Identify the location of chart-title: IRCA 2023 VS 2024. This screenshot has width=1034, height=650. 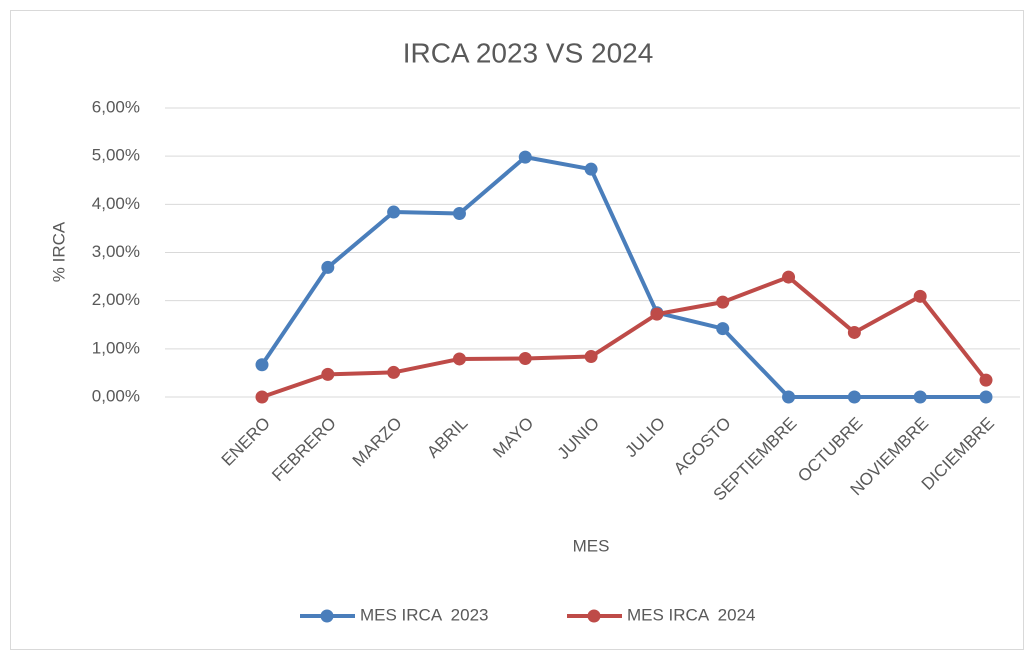
(528, 52).